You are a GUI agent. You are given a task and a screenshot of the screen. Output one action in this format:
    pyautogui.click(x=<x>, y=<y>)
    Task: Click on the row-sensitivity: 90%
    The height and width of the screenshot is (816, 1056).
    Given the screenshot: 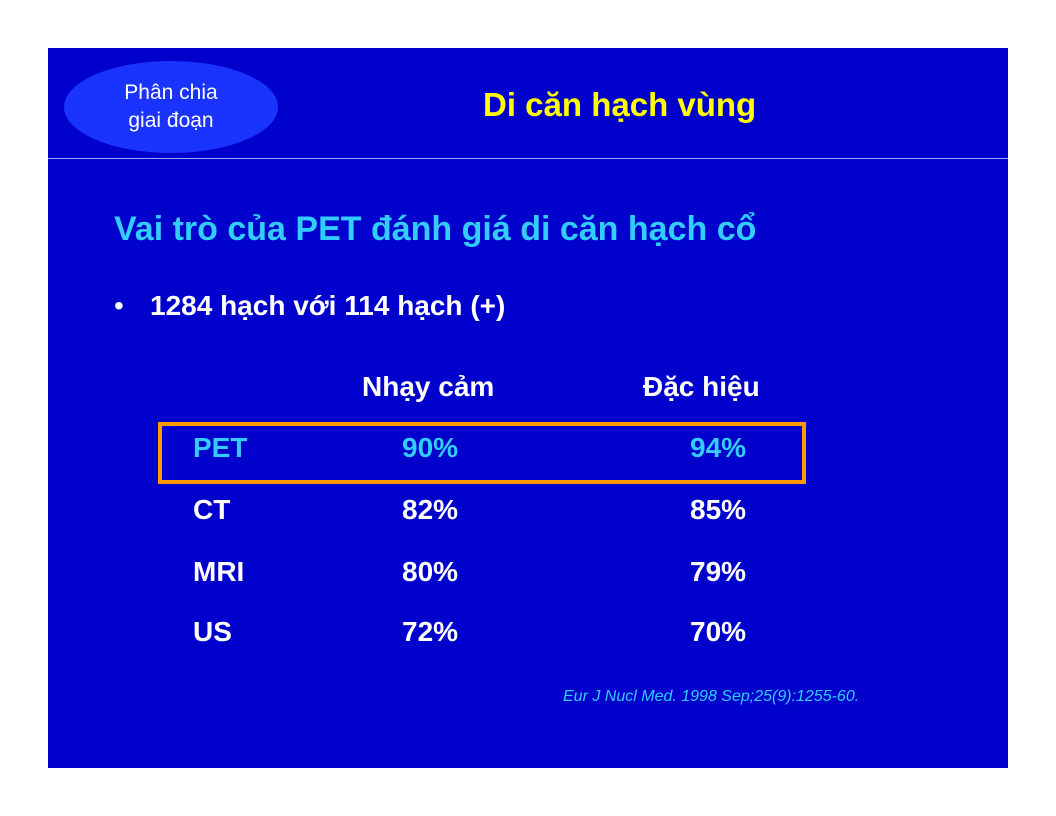 What is the action you would take?
    pyautogui.click(x=430, y=447)
    